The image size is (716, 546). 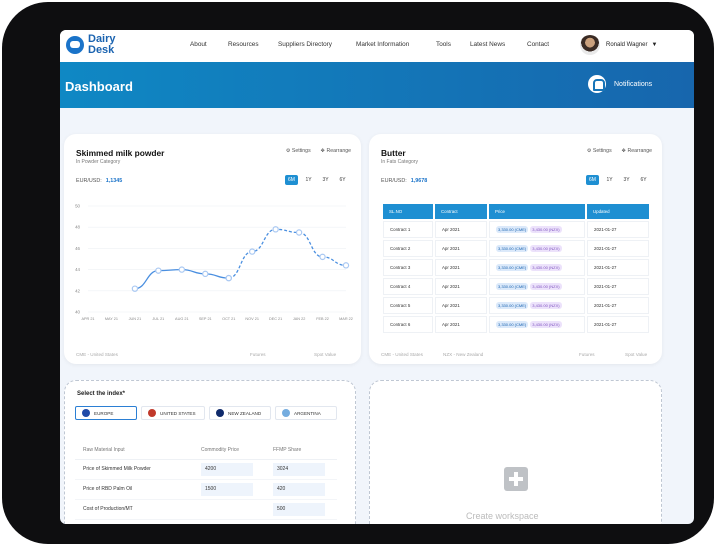 What do you see at coordinates (77, 290) in the screenshot?
I see `y-tick-label: 42` at bounding box center [77, 290].